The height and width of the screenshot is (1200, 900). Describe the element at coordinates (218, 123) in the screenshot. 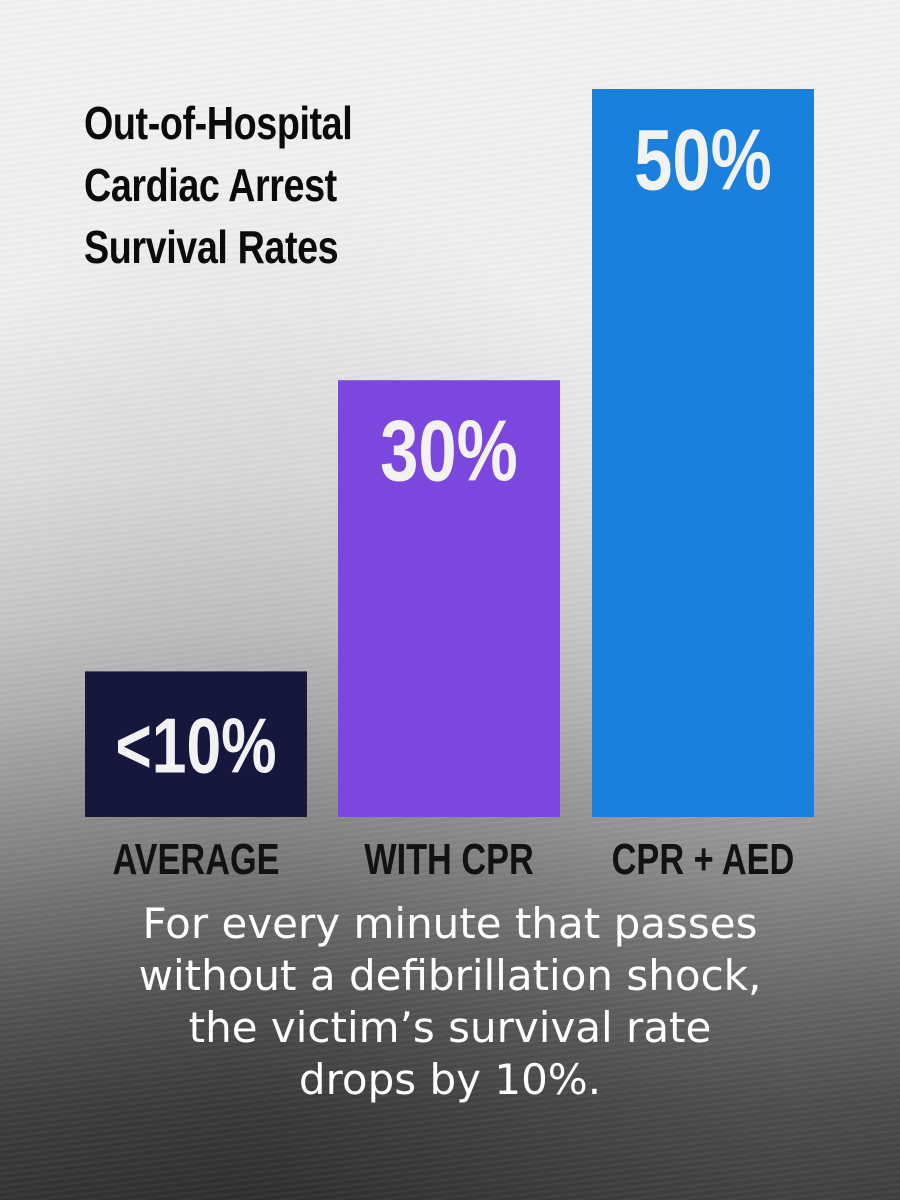

I see `chart-title-line-1: Out-of-Hospital` at that location.